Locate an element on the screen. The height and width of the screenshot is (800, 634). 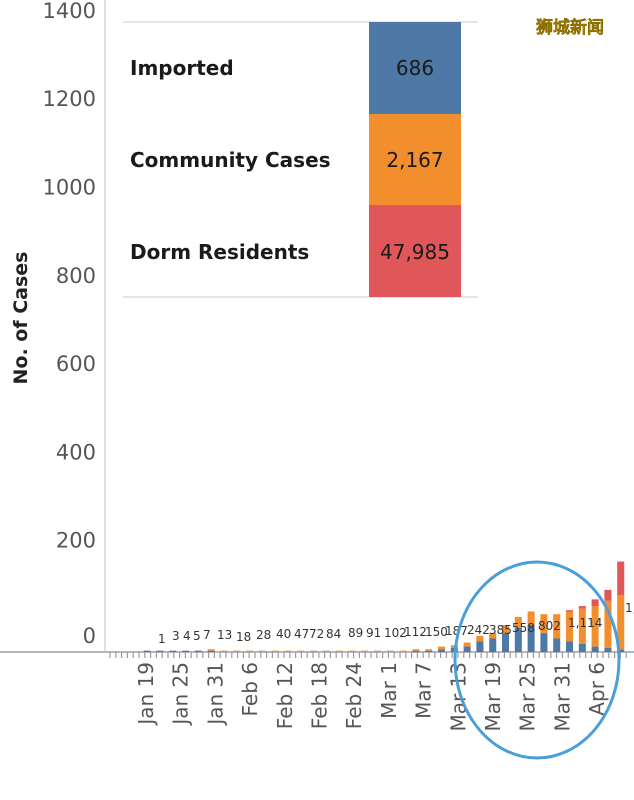
data-label: 1 is located at coordinates (162, 639).